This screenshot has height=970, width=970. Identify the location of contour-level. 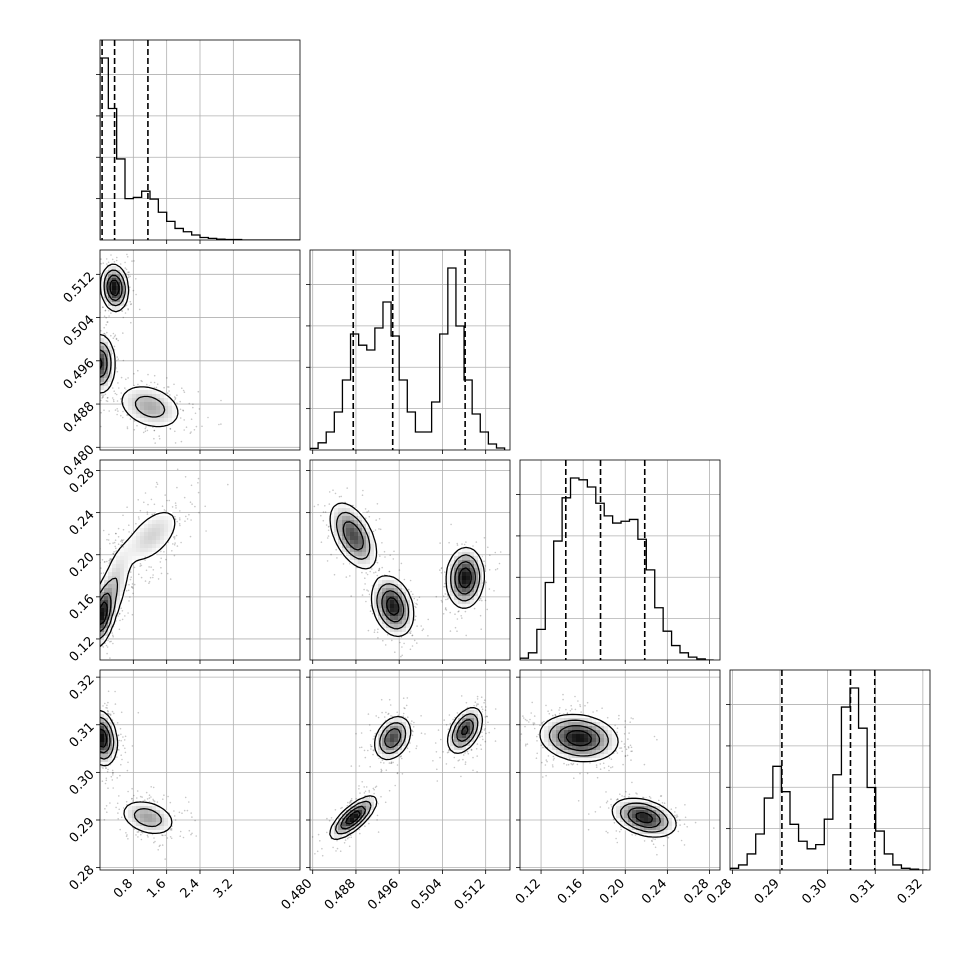
(406, 773).